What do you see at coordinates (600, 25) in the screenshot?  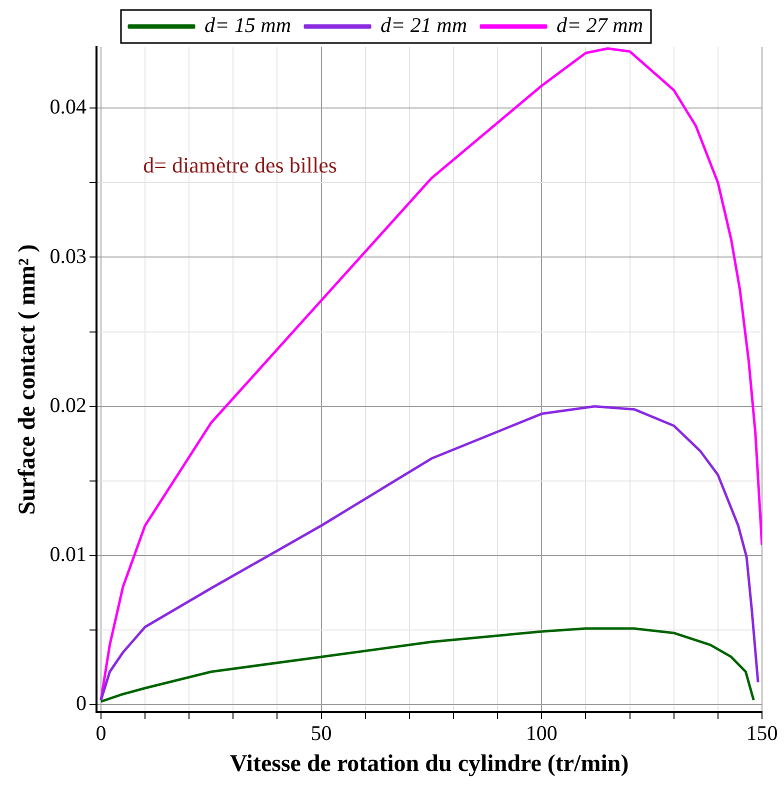 I see `legend-label: d= 27 mm` at bounding box center [600, 25].